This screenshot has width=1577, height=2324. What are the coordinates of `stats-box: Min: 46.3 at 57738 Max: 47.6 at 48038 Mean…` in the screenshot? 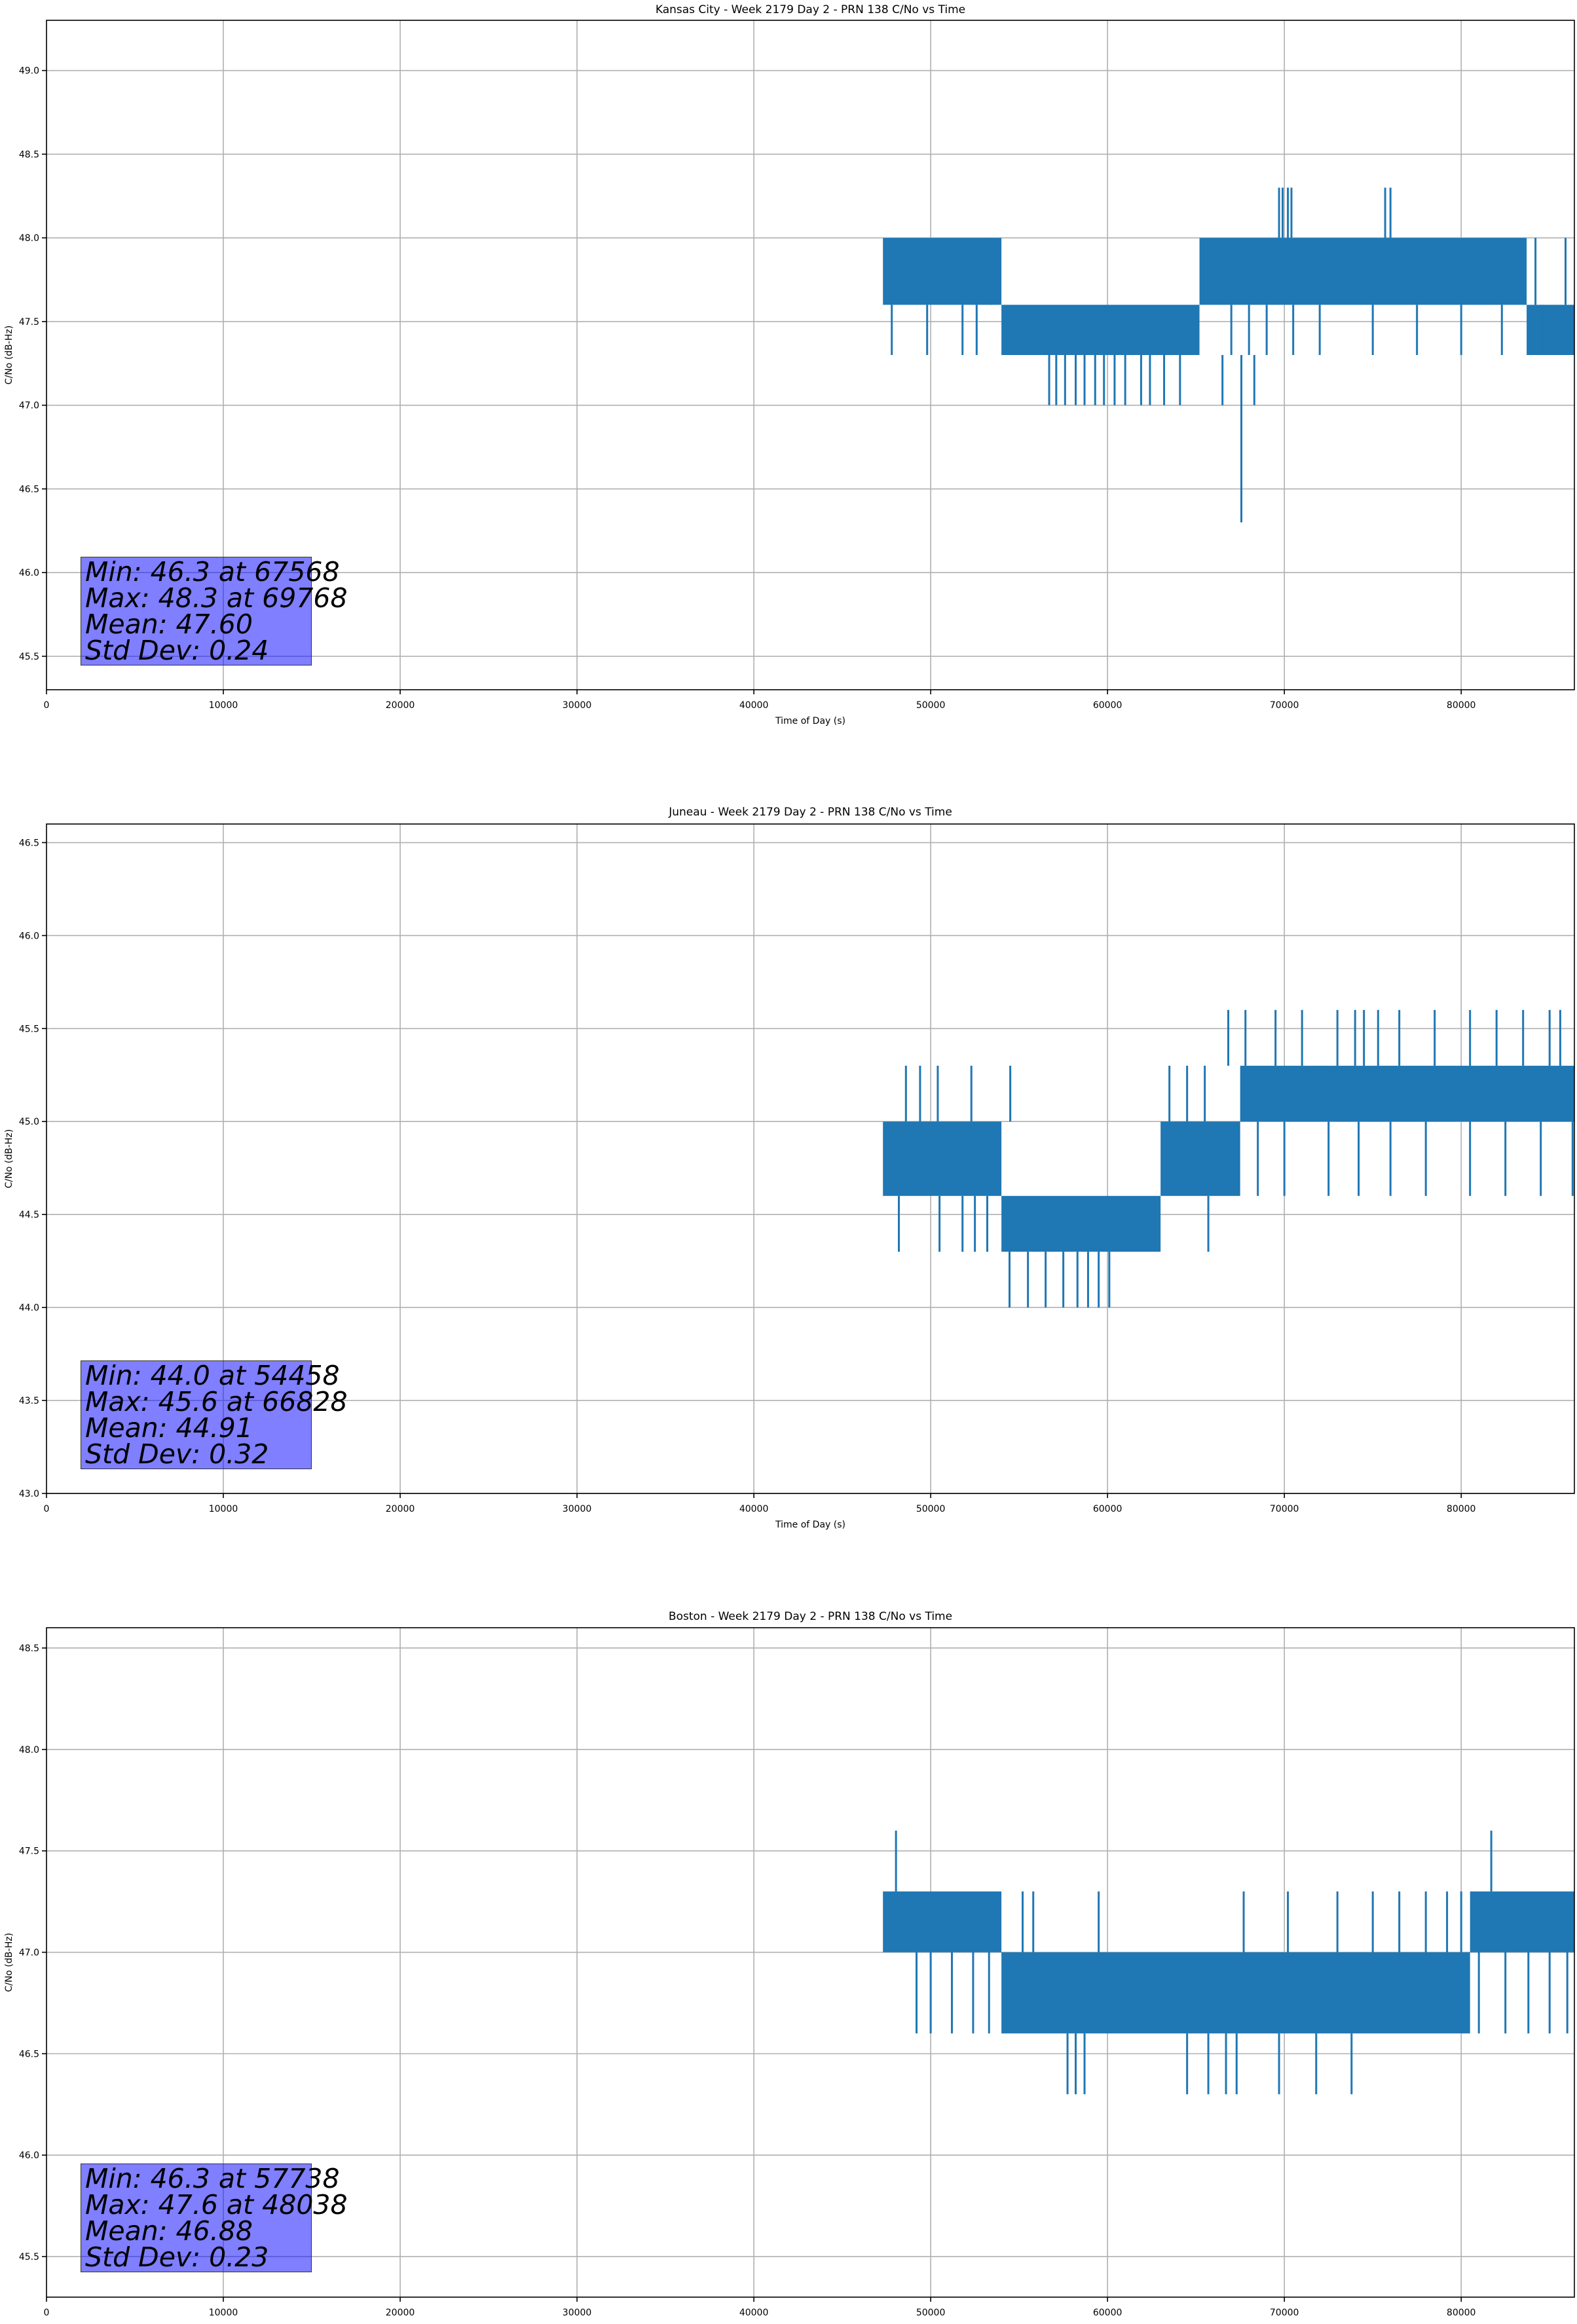 It's located at (214, 2218).